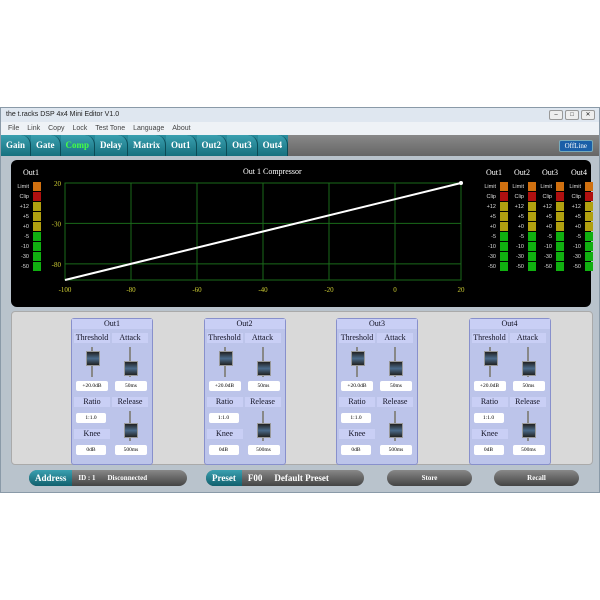 This screenshot has width=600, height=600. I want to click on recall-button: Recall, so click(536, 478).